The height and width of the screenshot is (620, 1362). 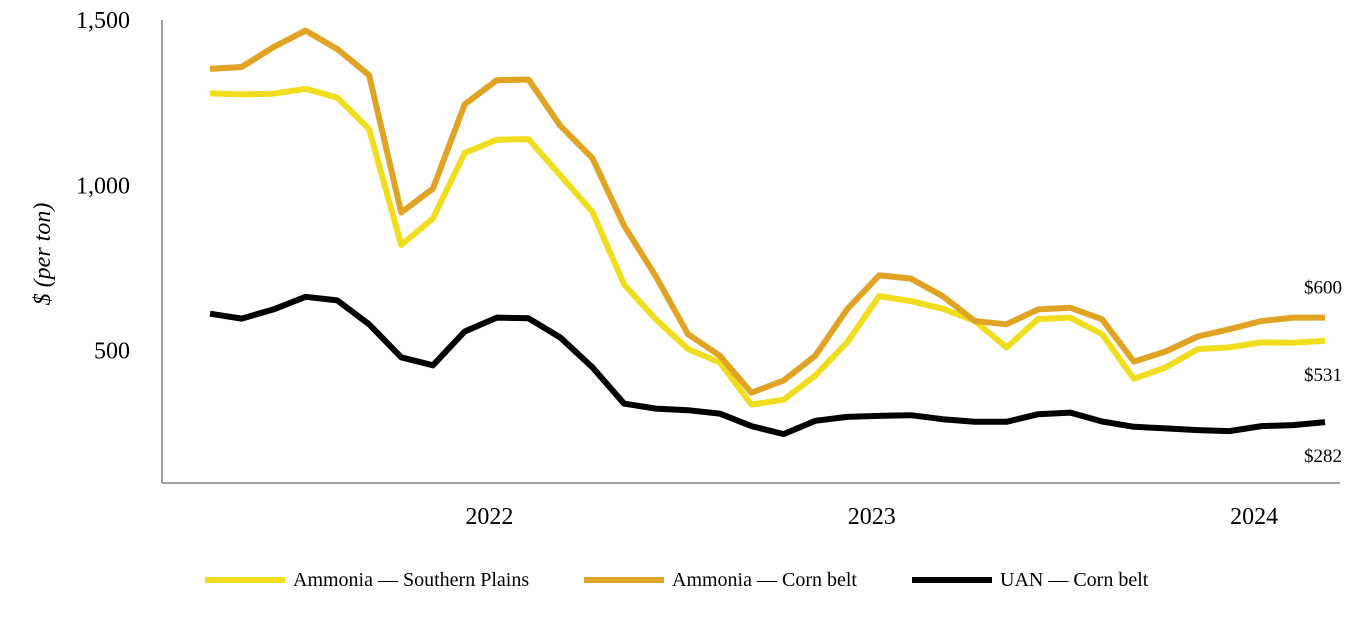 I want to click on y-tick-label: 1,000, so click(x=103, y=186).